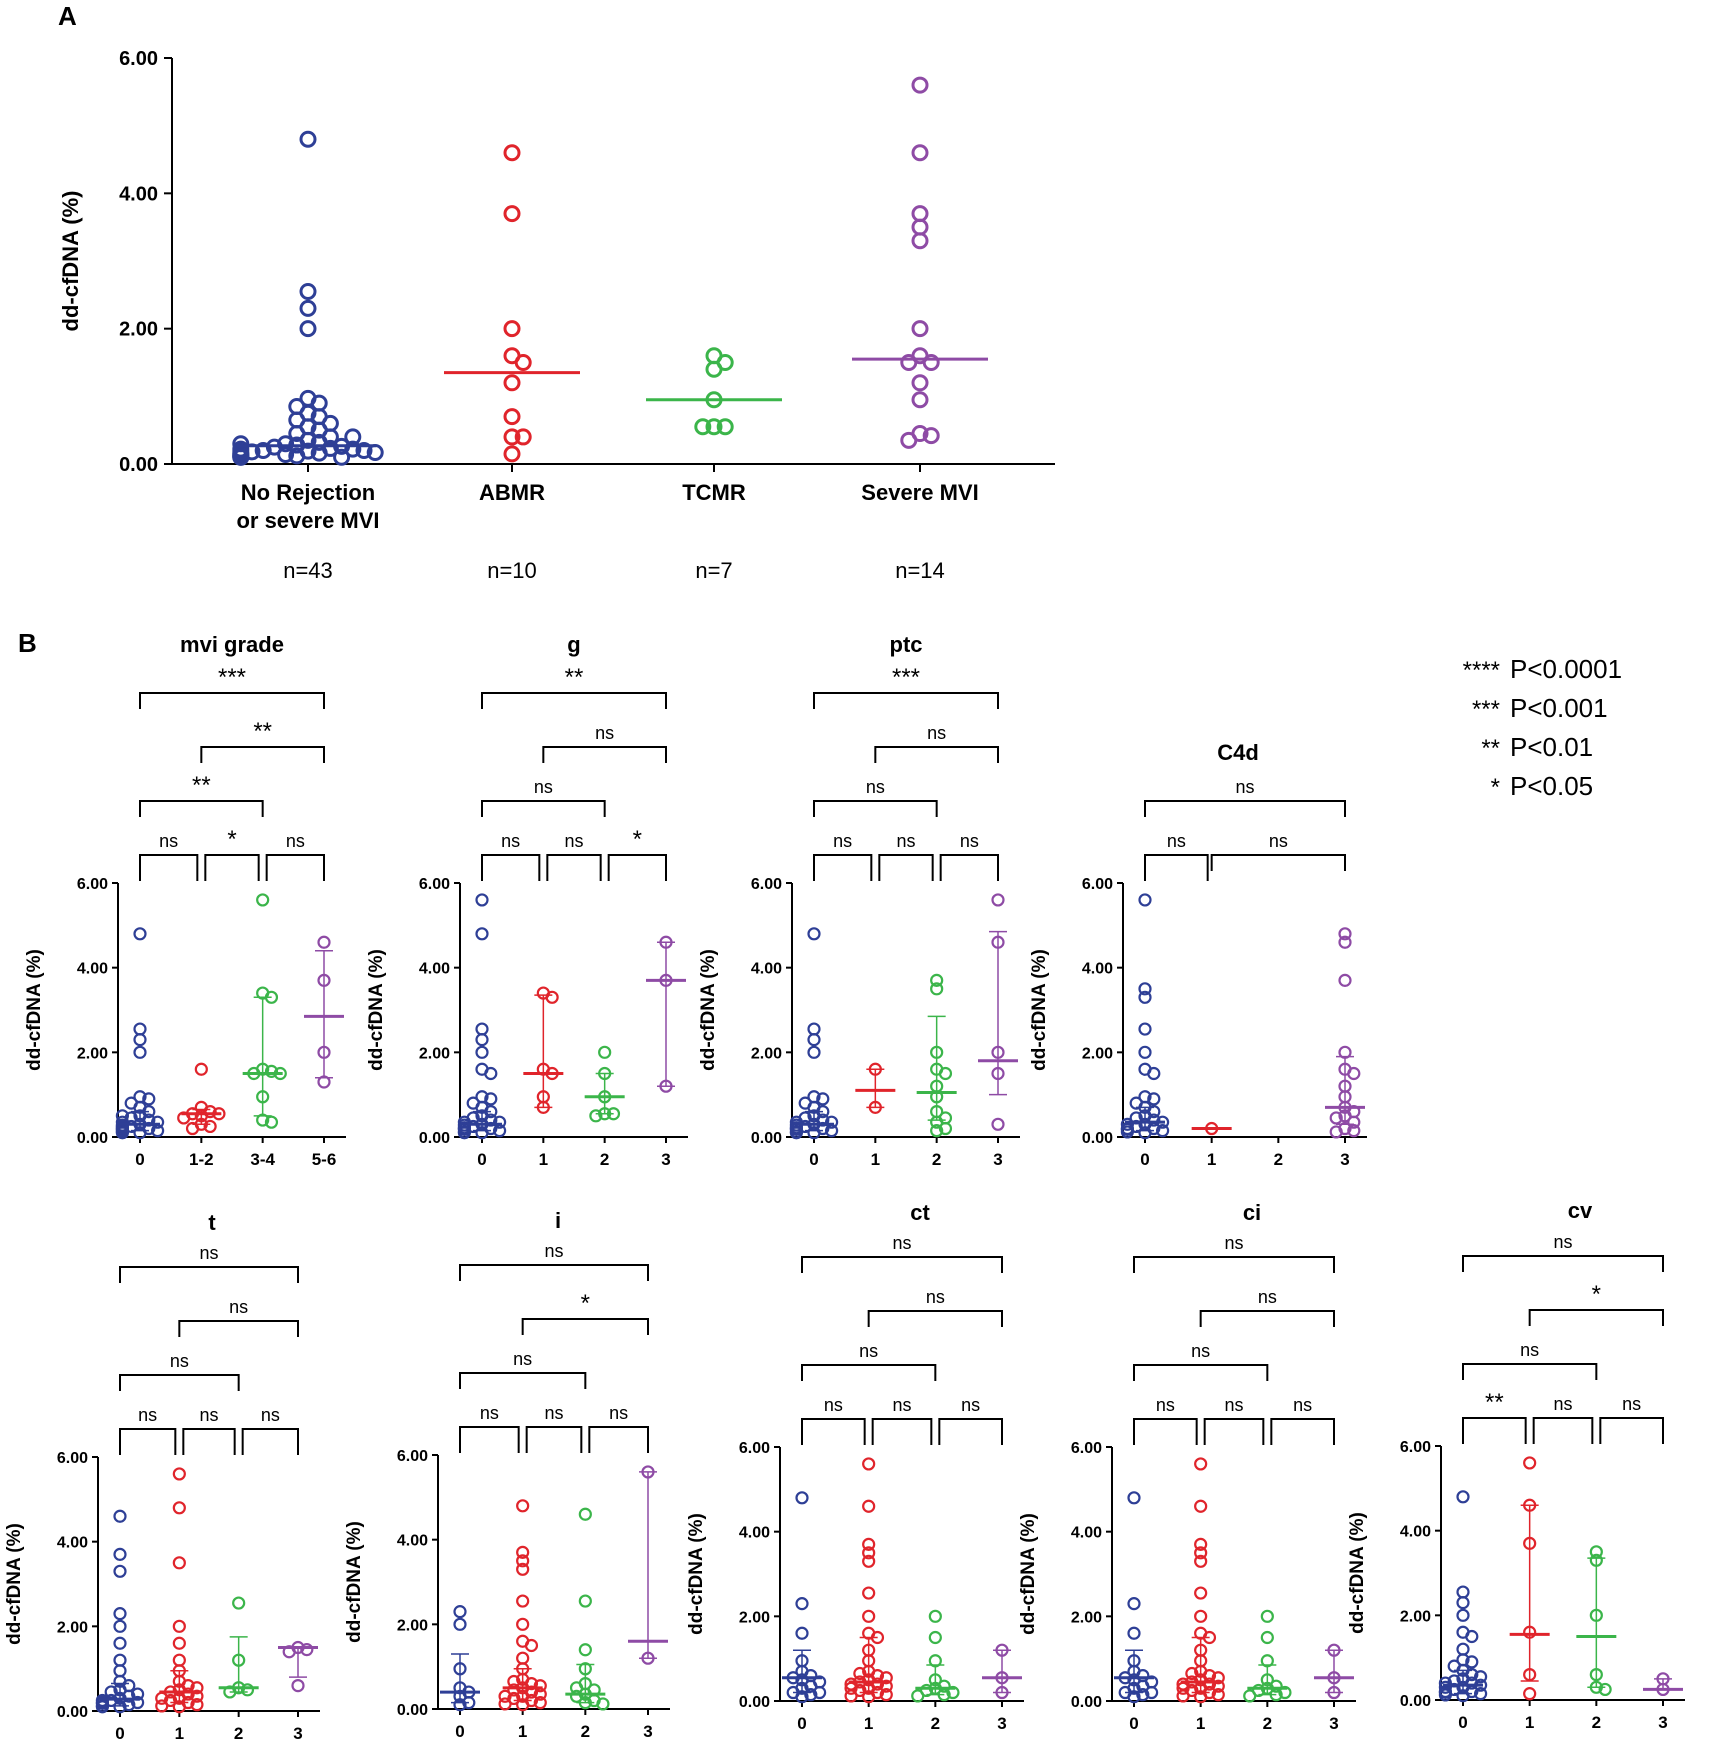 Image resolution: width=1713 pixels, height=1748 pixels. I want to click on x-tick-label: 1, so click(522, 1731).